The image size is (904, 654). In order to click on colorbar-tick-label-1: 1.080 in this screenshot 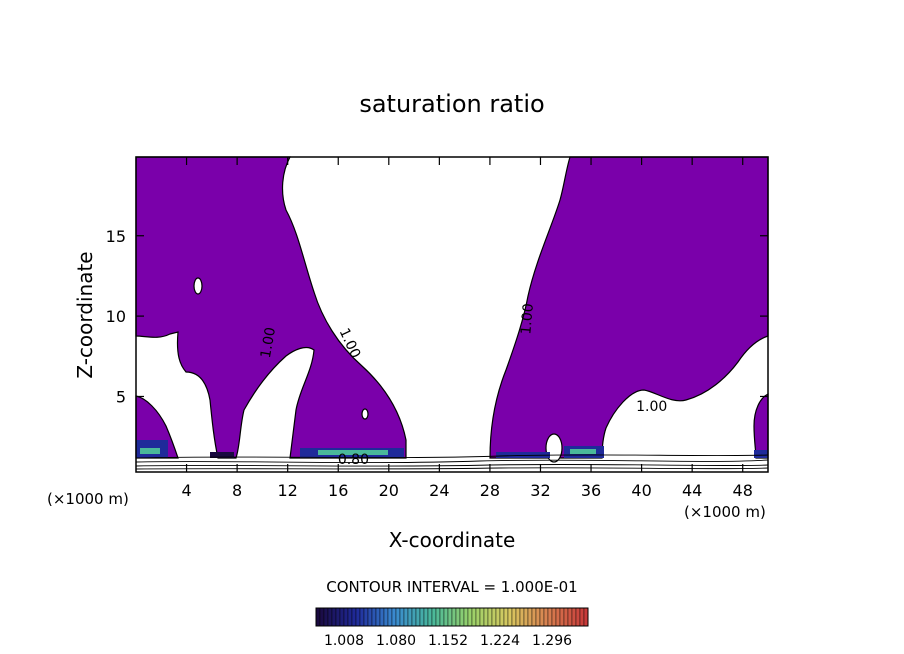, I will do `click(396, 641)`.